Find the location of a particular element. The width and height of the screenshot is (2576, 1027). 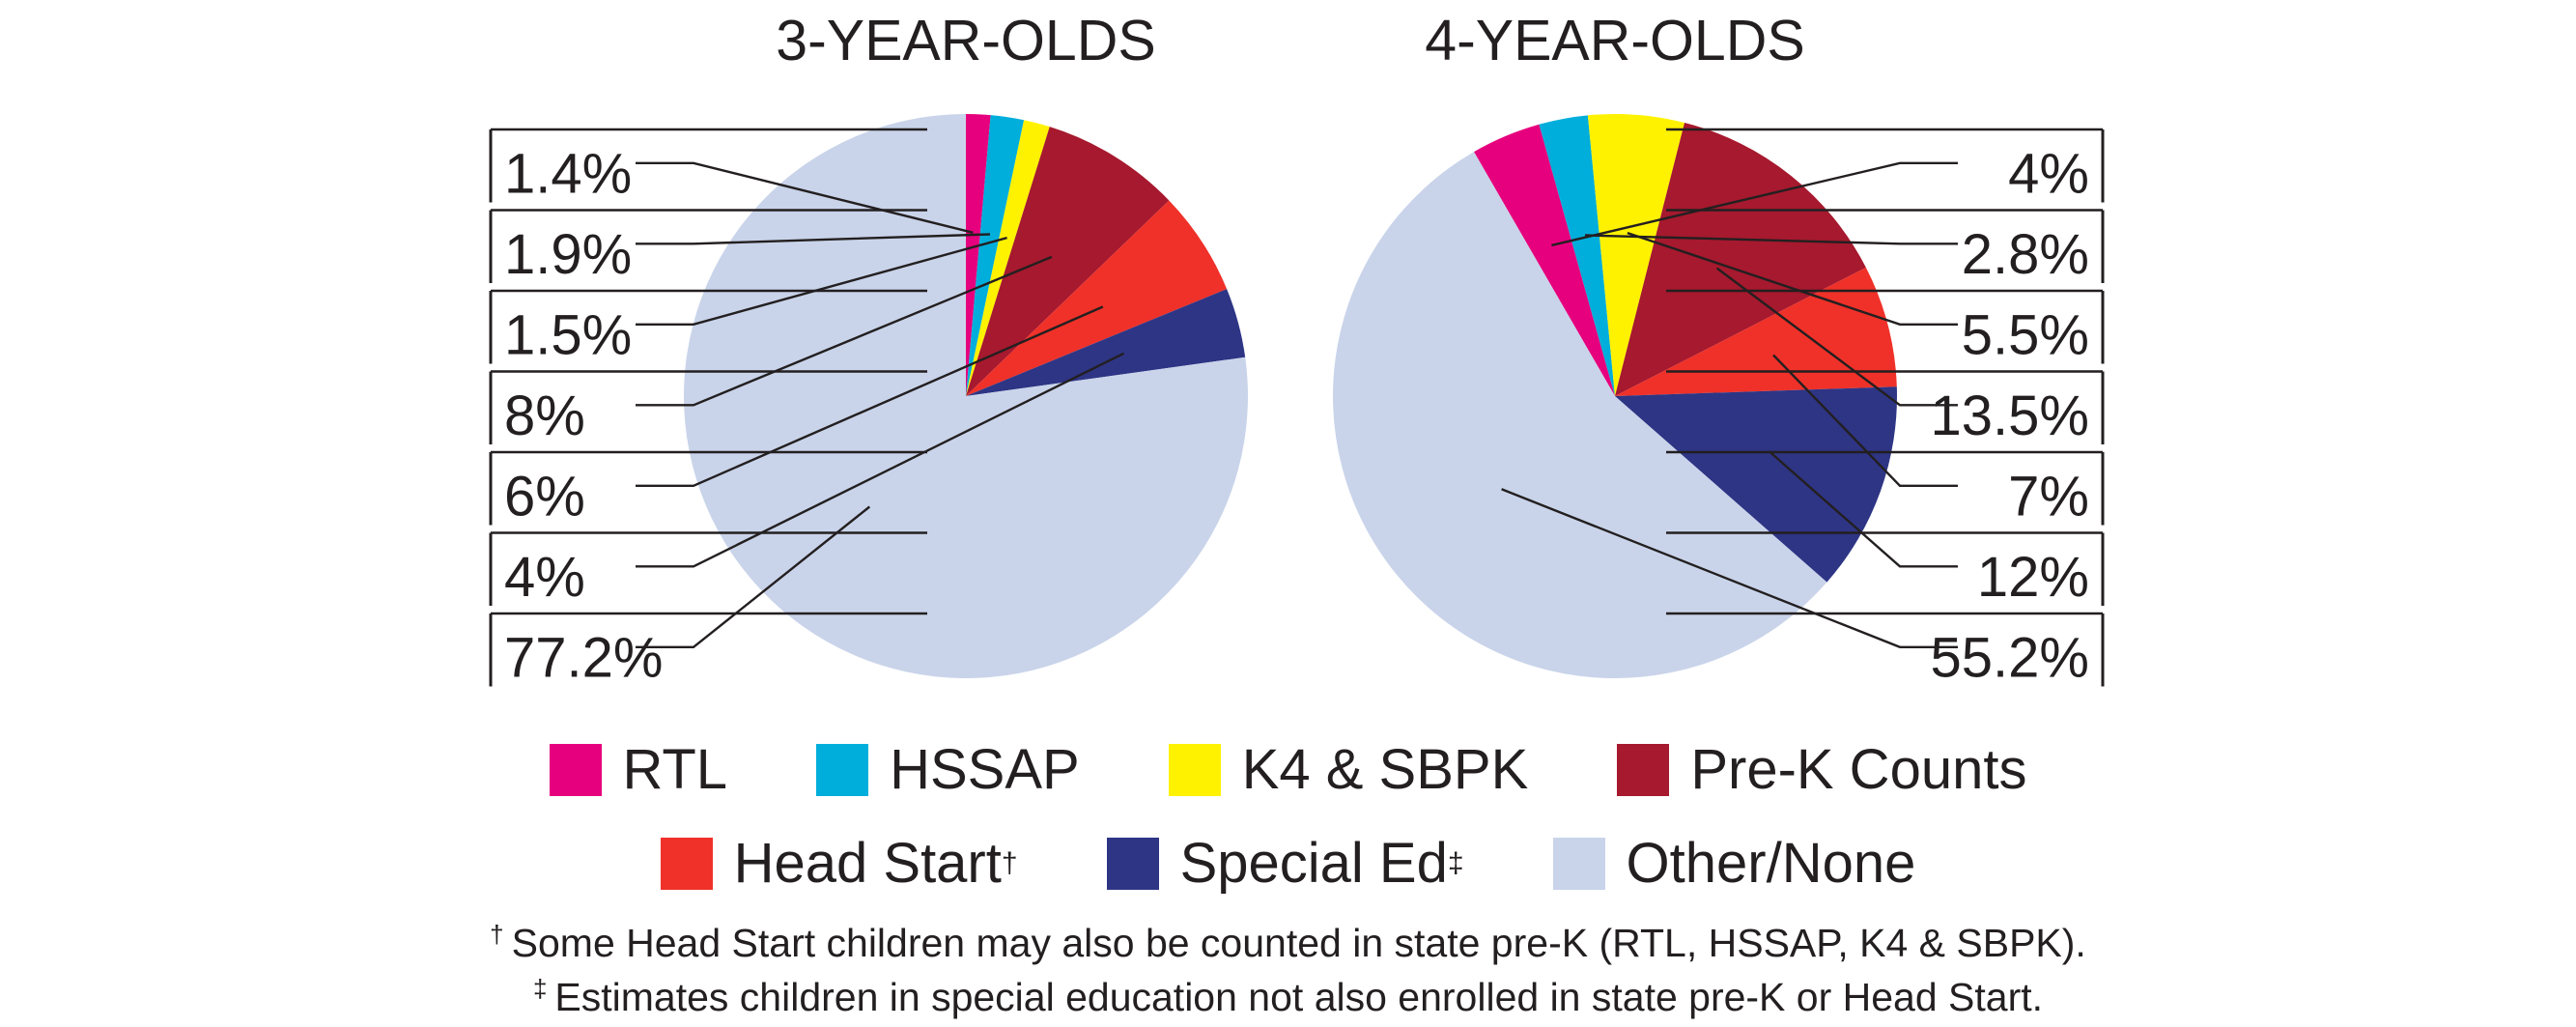

data-label-head-start: 7% is located at coordinates (2048, 497).